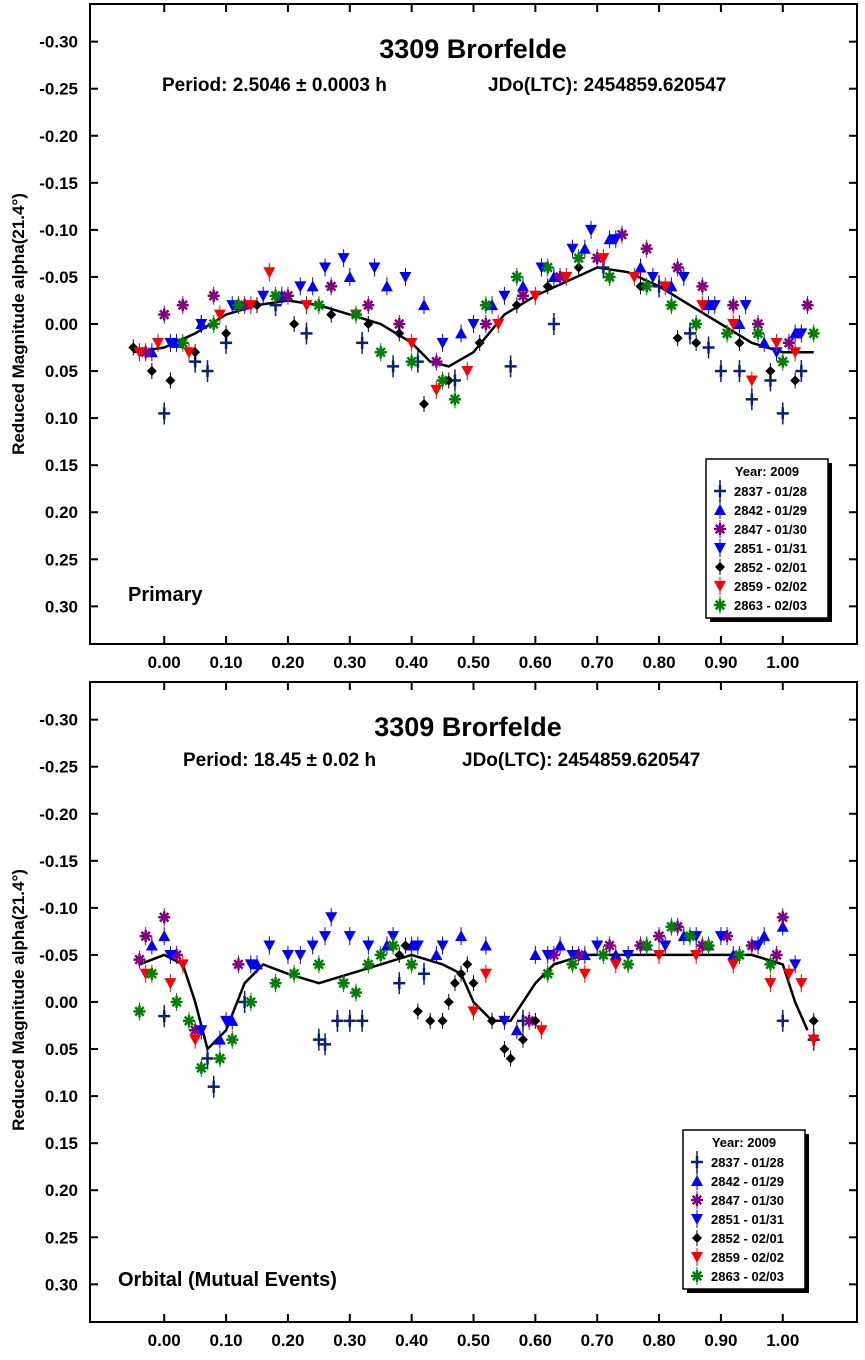  I want to click on y-tick-label: 0.10, so click(61, 418).